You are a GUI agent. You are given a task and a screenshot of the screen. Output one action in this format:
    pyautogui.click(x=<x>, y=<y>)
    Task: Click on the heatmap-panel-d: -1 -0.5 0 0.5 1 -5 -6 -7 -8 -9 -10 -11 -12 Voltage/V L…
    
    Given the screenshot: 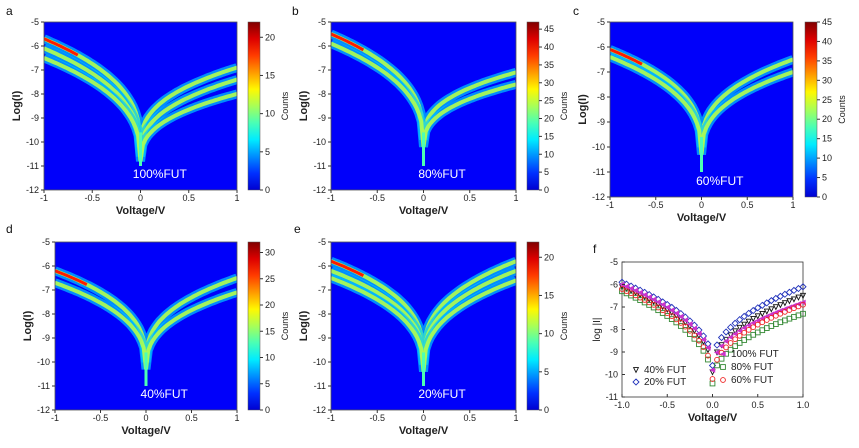 What is the action you would take?
    pyautogui.click(x=156, y=337)
    